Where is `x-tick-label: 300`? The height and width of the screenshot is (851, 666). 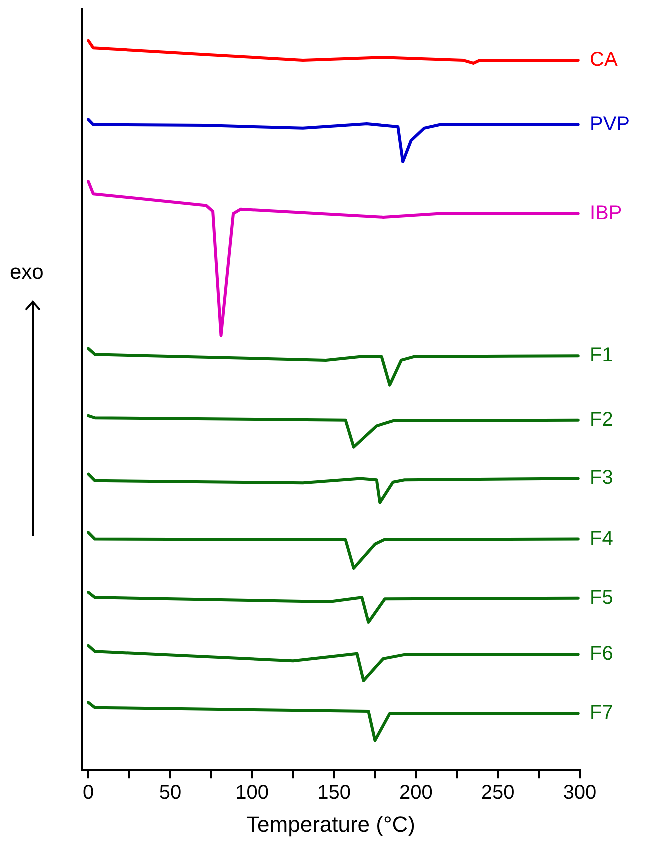 x-tick-label: 300 is located at coordinates (580, 793).